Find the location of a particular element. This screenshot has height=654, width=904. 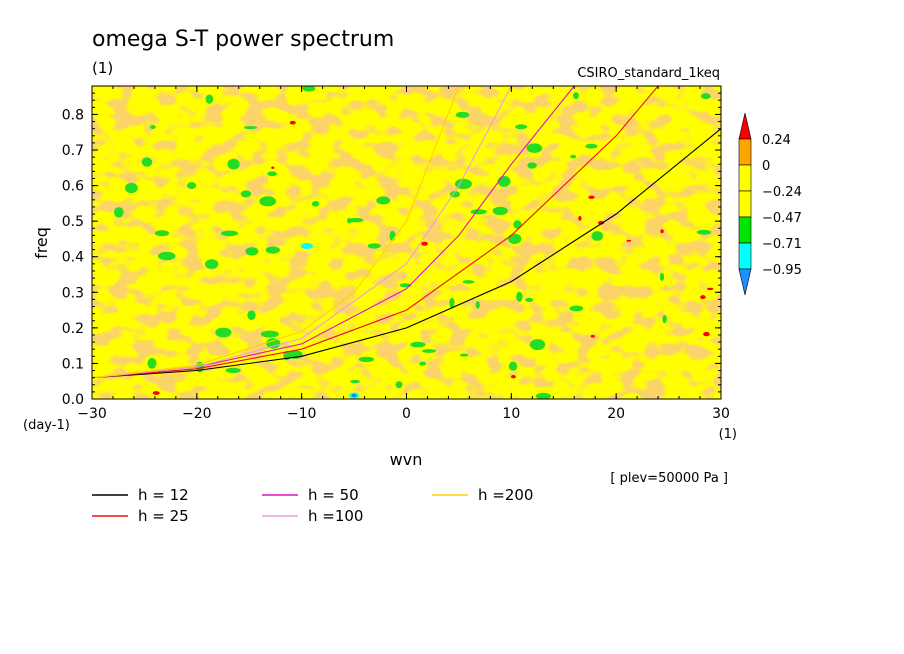

y-tick-label: 0.5 is located at coordinates (73, 222).